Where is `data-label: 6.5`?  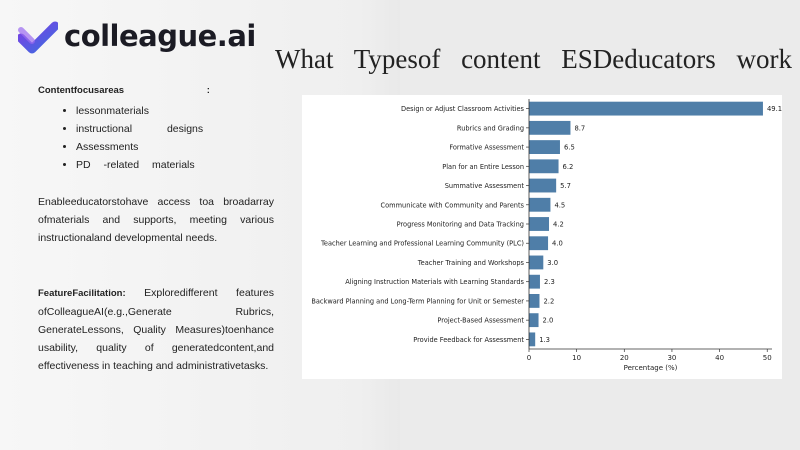 data-label: 6.5 is located at coordinates (569, 148).